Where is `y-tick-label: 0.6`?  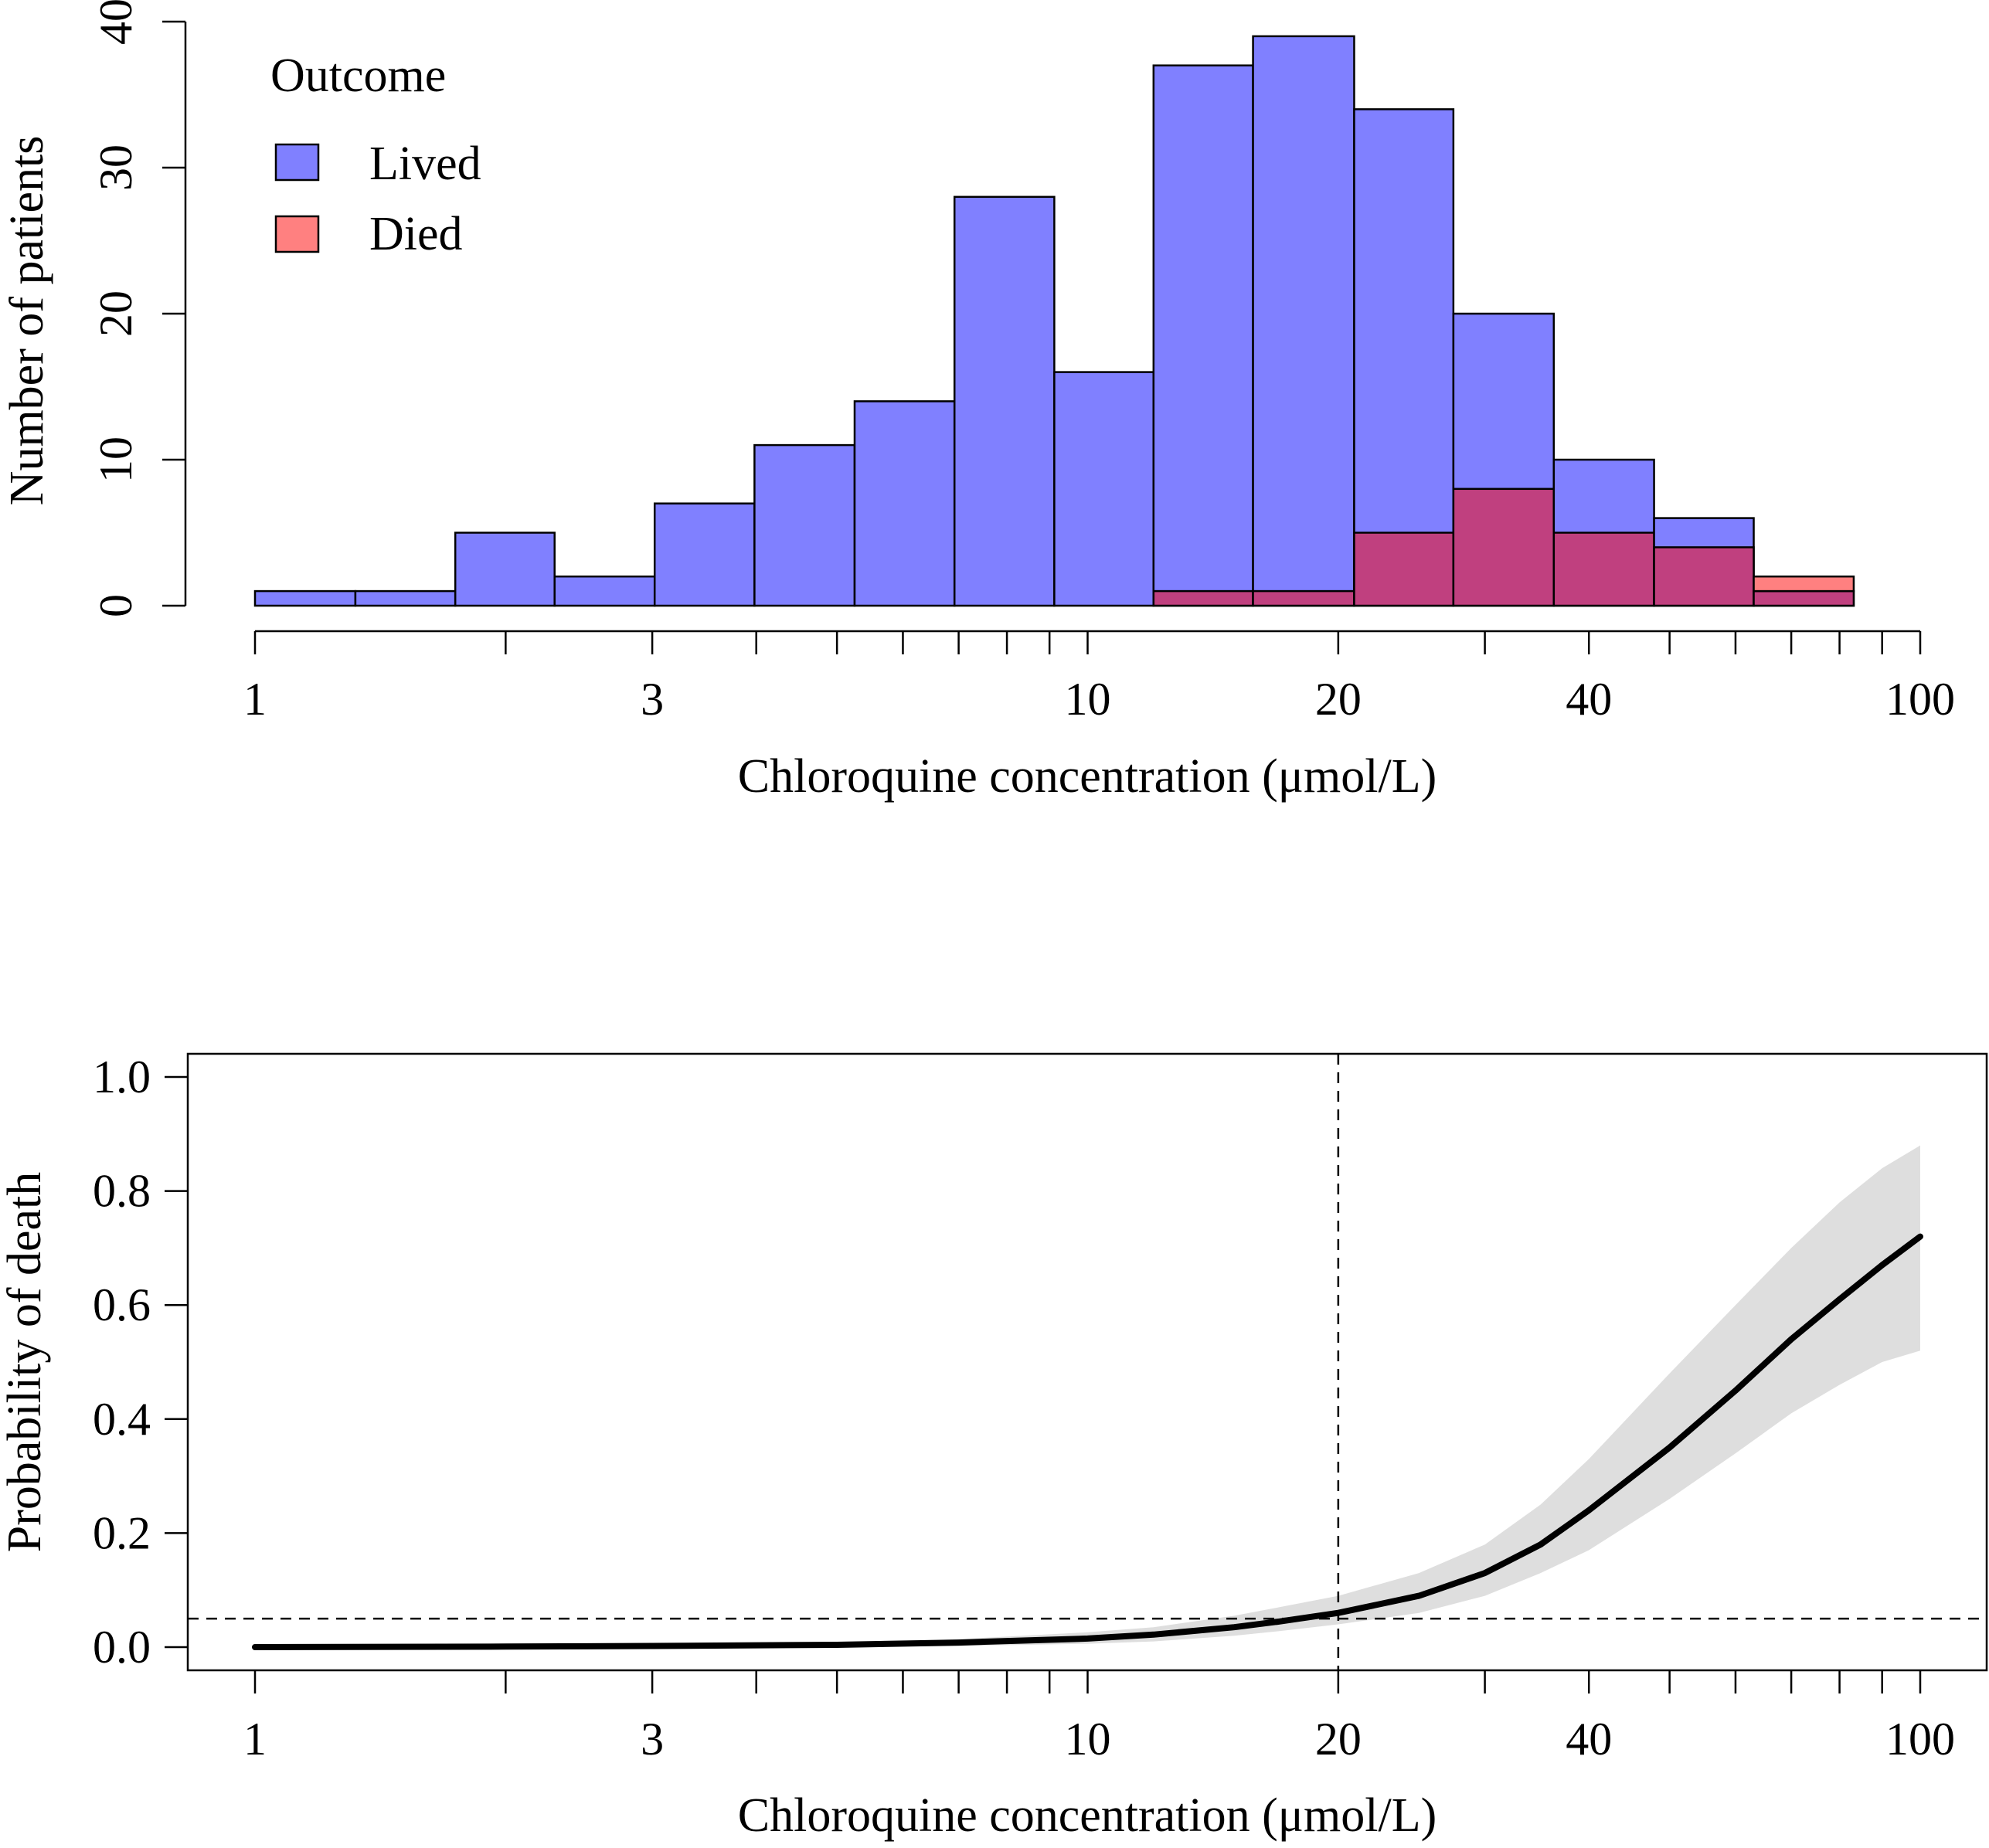 y-tick-label: 0.6 is located at coordinates (122, 1305).